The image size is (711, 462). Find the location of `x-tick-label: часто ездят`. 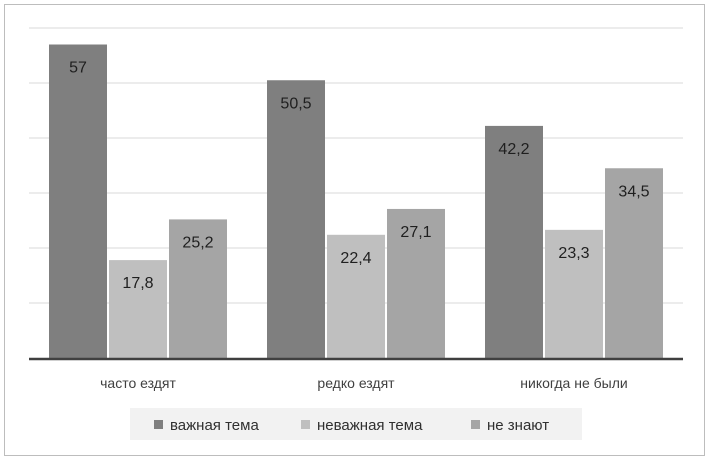

x-tick-label: часто ездят is located at coordinates (138, 383).